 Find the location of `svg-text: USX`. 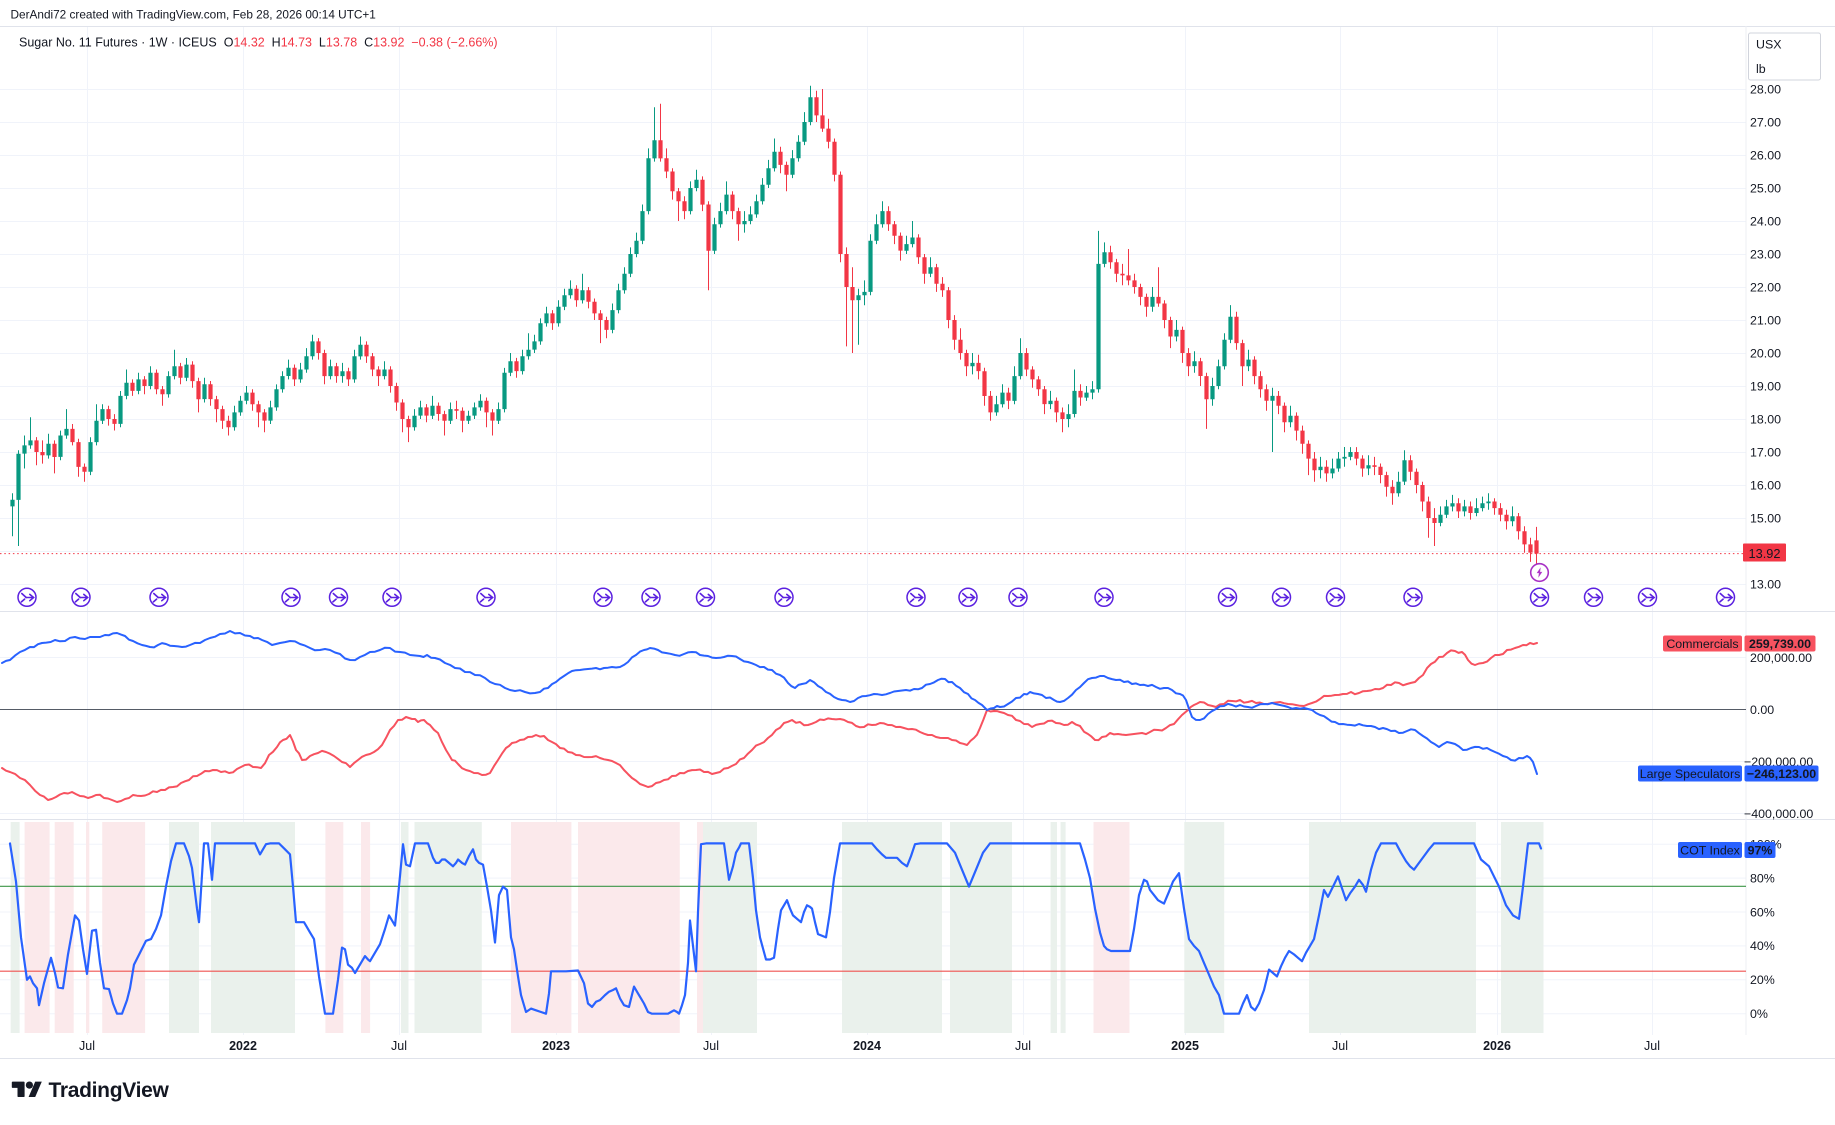

svg-text: USX is located at coordinates (1768, 45).